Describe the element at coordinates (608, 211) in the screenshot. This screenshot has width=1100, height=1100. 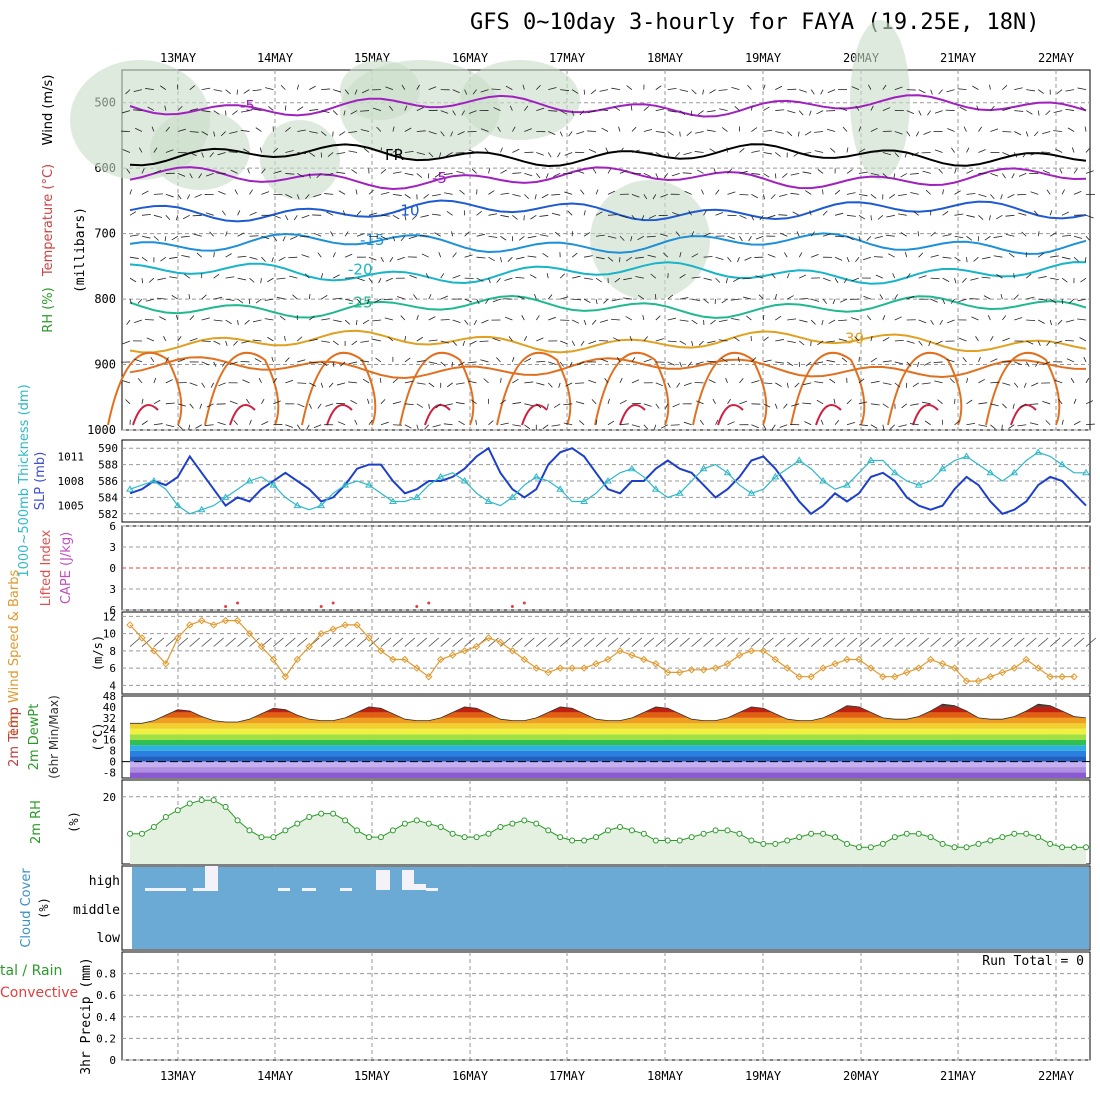
I see `isotherm-line` at that location.